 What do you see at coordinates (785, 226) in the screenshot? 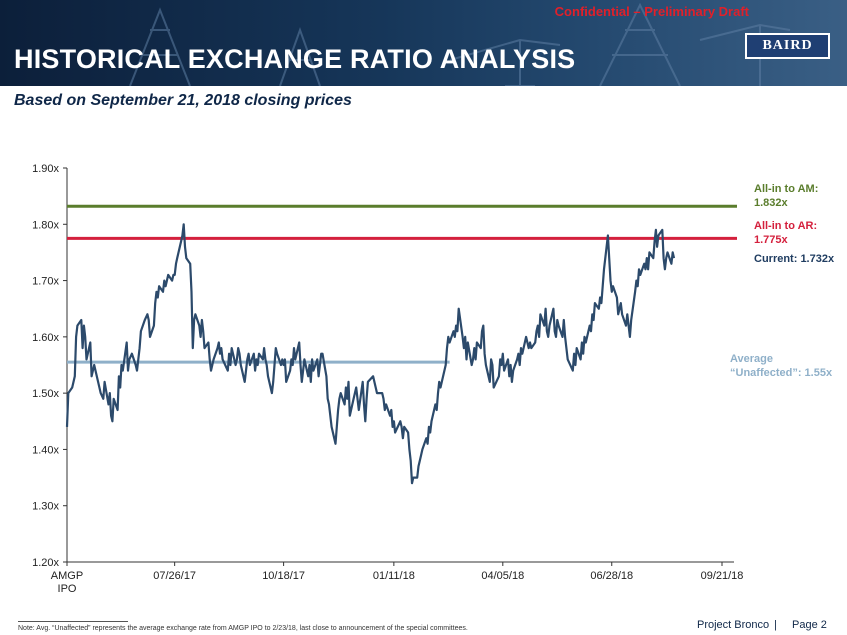
I see `all-in-ar-label: All-in to AR:` at bounding box center [785, 226].